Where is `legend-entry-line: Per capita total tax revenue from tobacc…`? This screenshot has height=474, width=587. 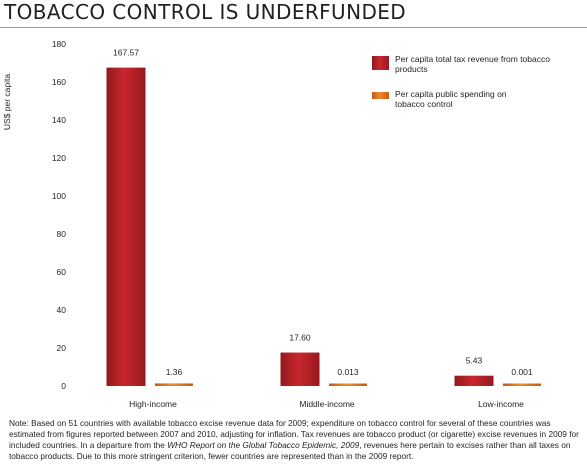 legend-entry-line: Per capita total tax revenue from tobacc… is located at coordinates (472, 59).